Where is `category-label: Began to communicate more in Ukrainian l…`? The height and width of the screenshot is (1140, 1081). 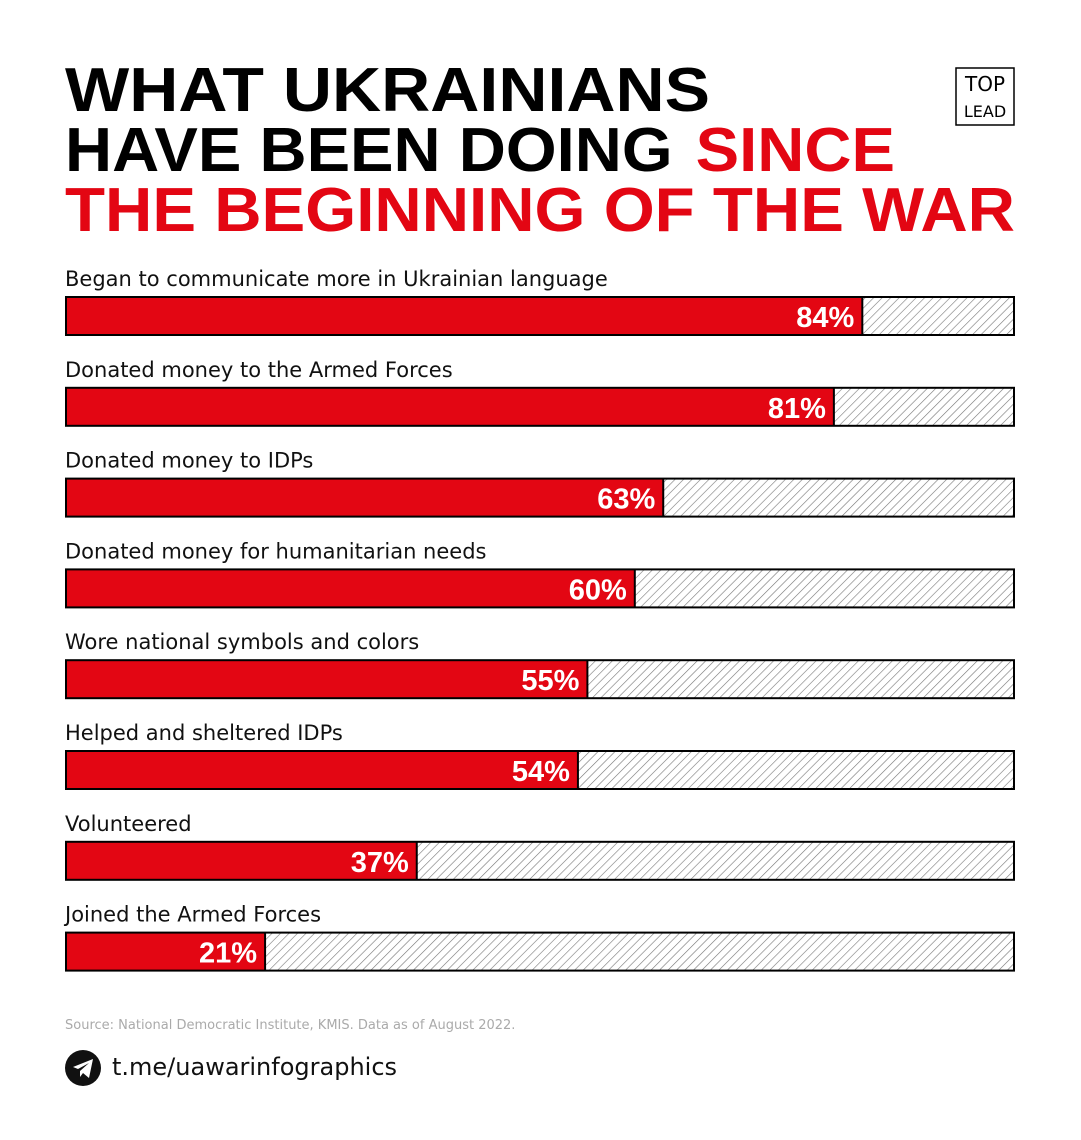
category-label: Began to communicate more in Ukrainian l… is located at coordinates (336, 279).